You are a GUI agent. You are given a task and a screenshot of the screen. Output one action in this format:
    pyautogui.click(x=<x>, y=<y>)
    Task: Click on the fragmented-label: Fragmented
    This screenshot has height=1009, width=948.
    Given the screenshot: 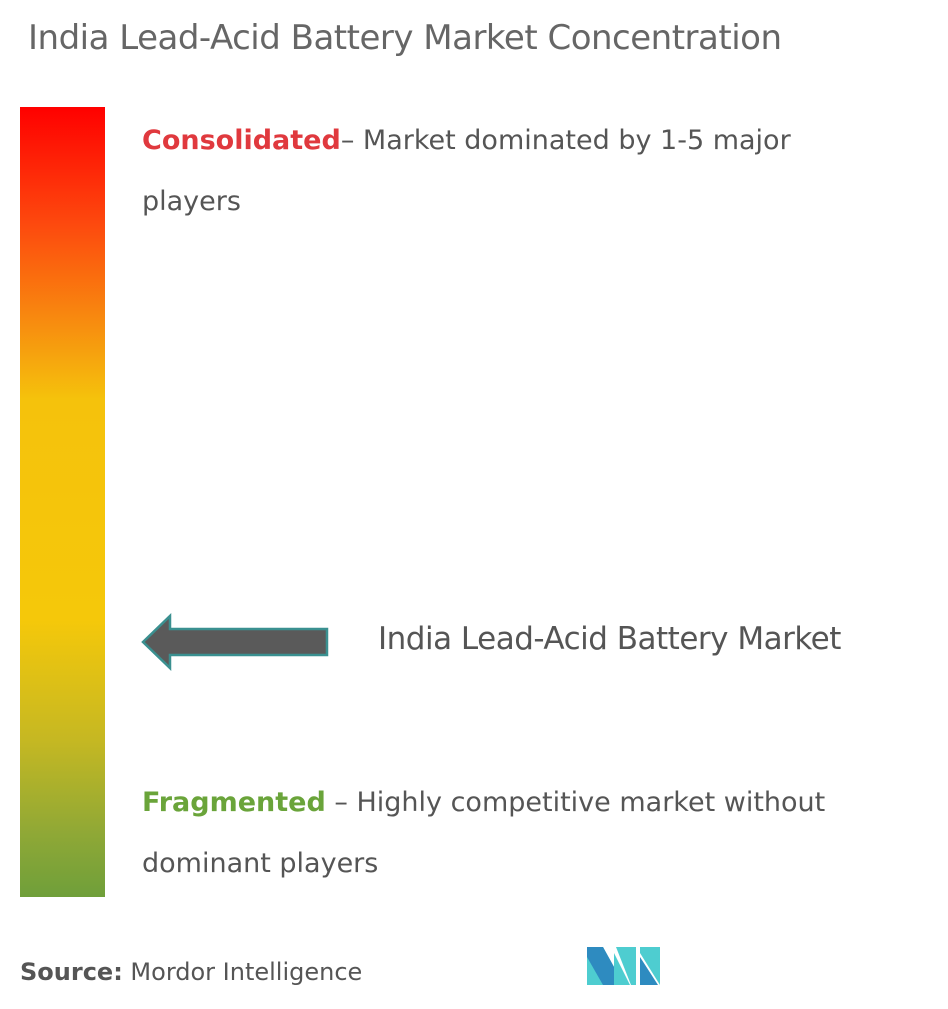 What is the action you would take?
    pyautogui.click(x=234, y=802)
    